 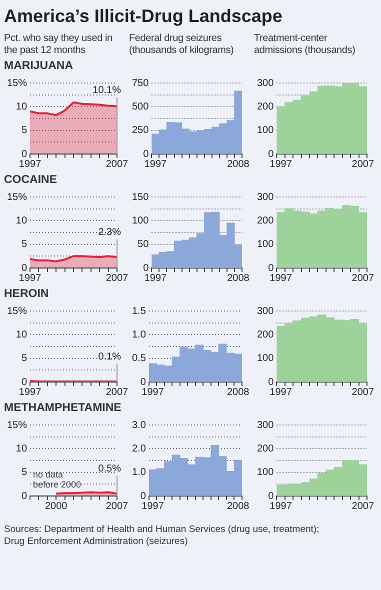 I want to click on annotation: 10.1%, so click(x=107, y=90).